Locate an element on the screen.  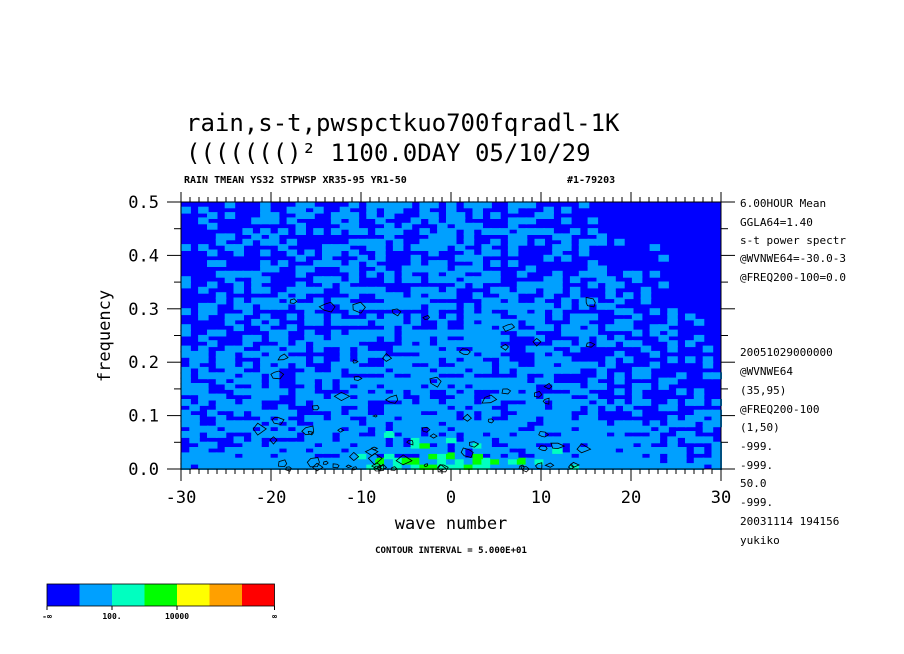
y-tick-label: 0.3 is located at coordinates (143, 310).